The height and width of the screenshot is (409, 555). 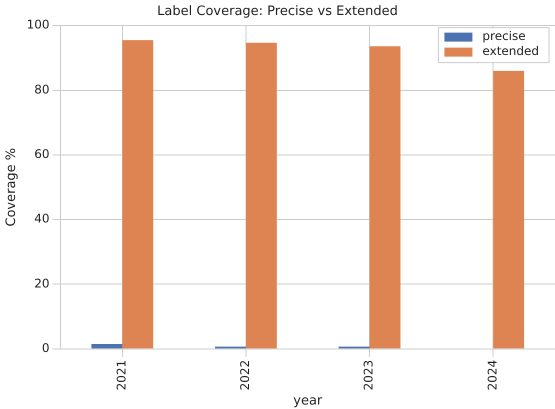 I want to click on y-tick-label: 0, so click(x=46, y=347).